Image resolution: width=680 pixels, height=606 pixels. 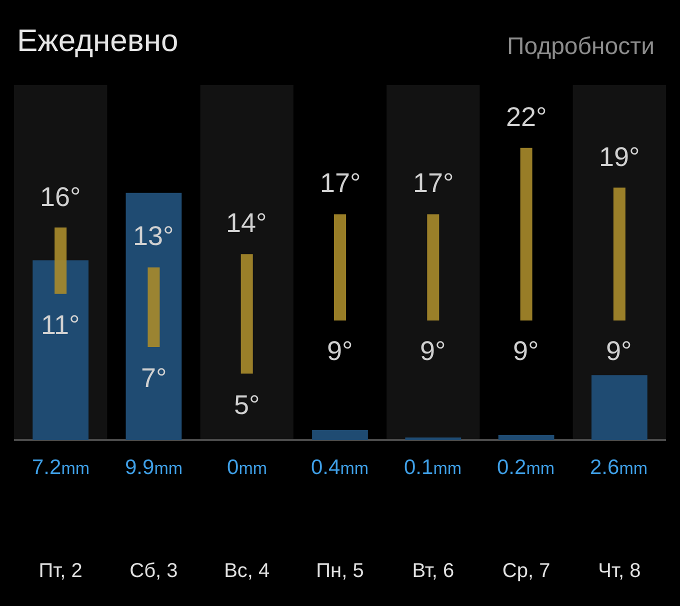 What do you see at coordinates (619, 467) in the screenshot?
I see `data-label: 2.6mm` at bounding box center [619, 467].